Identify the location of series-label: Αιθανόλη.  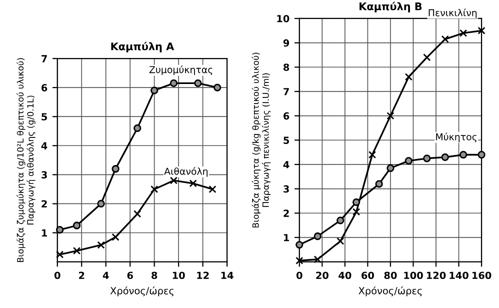
(186, 172).